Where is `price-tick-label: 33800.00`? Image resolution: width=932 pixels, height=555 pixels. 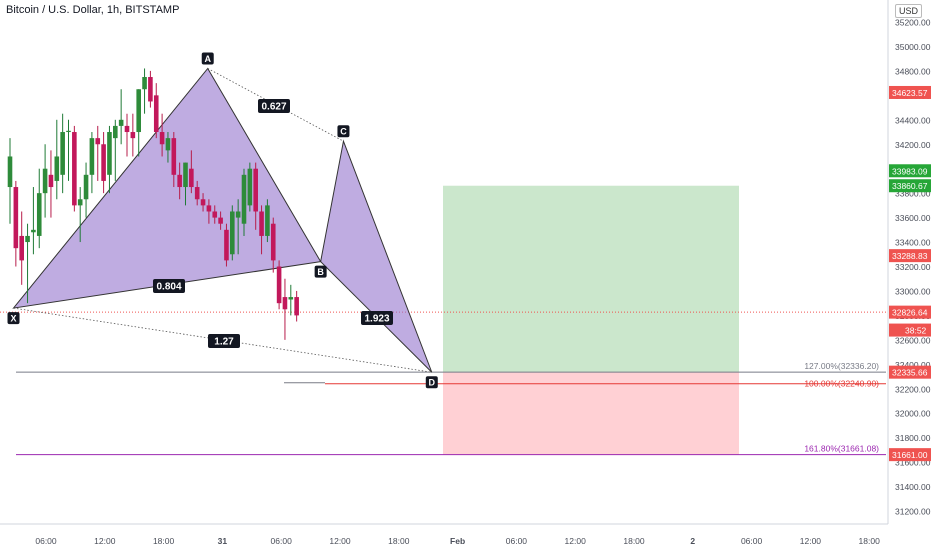
price-tick-label: 33800.00 is located at coordinates (913, 194).